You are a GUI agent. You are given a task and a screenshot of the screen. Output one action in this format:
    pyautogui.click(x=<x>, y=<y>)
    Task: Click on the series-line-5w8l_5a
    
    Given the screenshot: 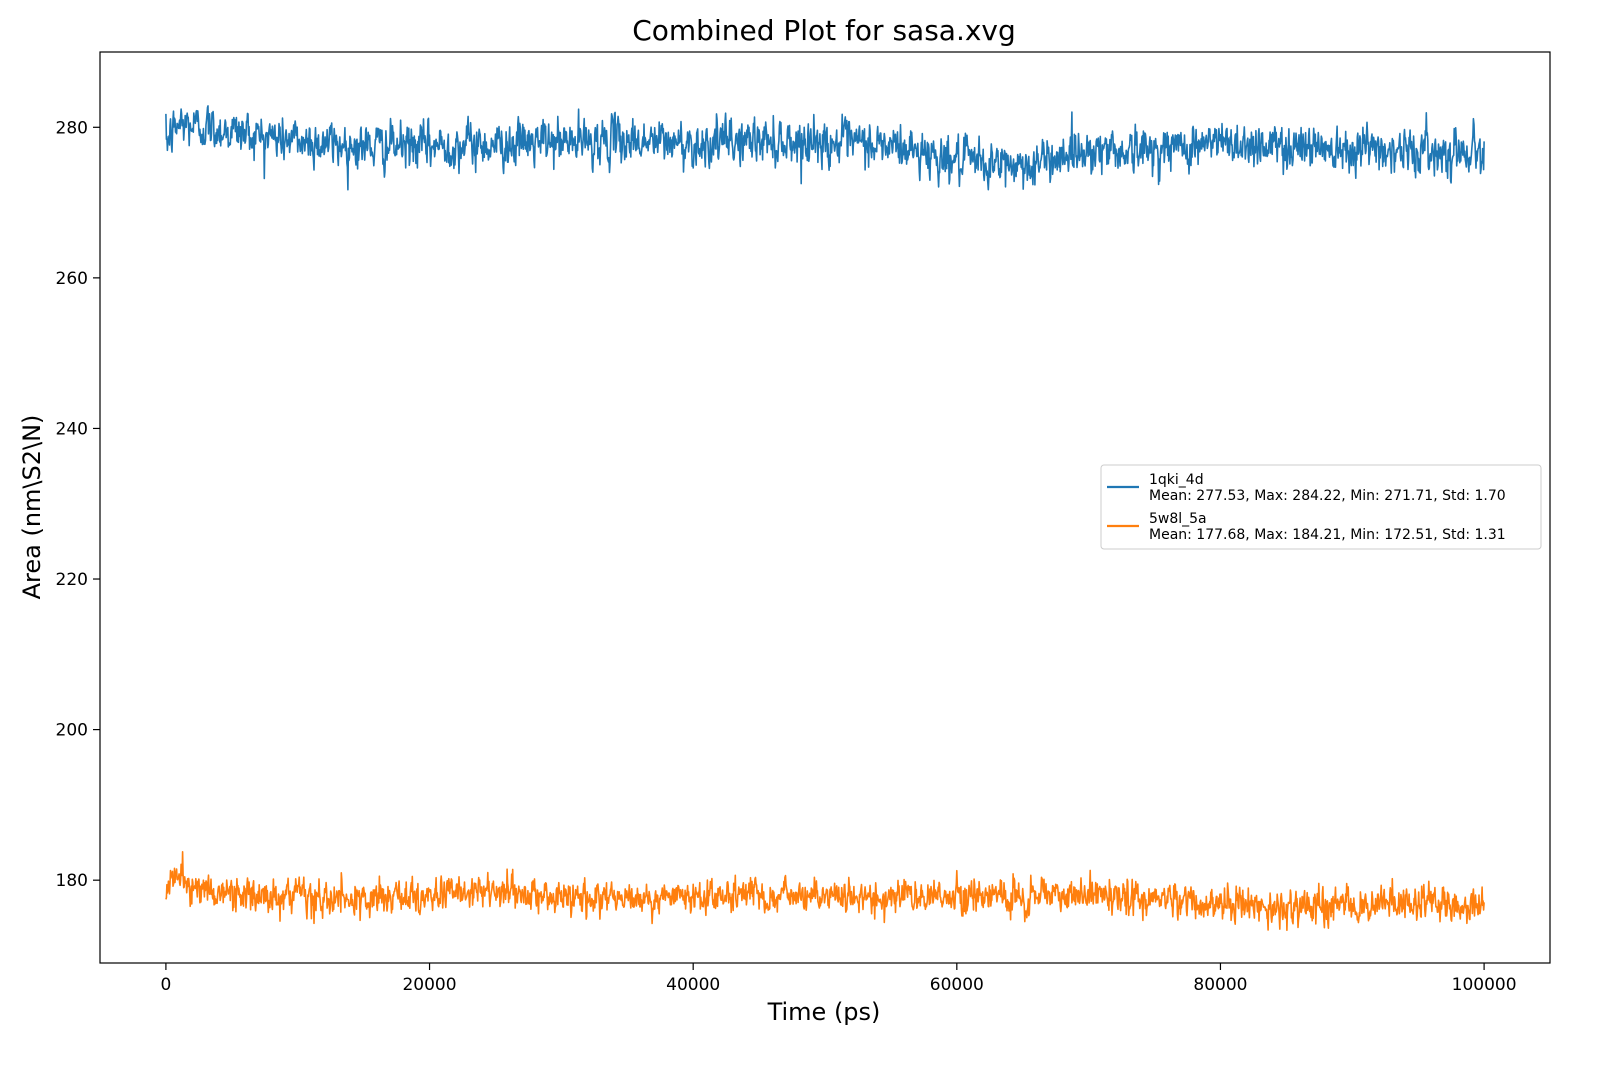 What is the action you would take?
    pyautogui.click(x=825, y=891)
    